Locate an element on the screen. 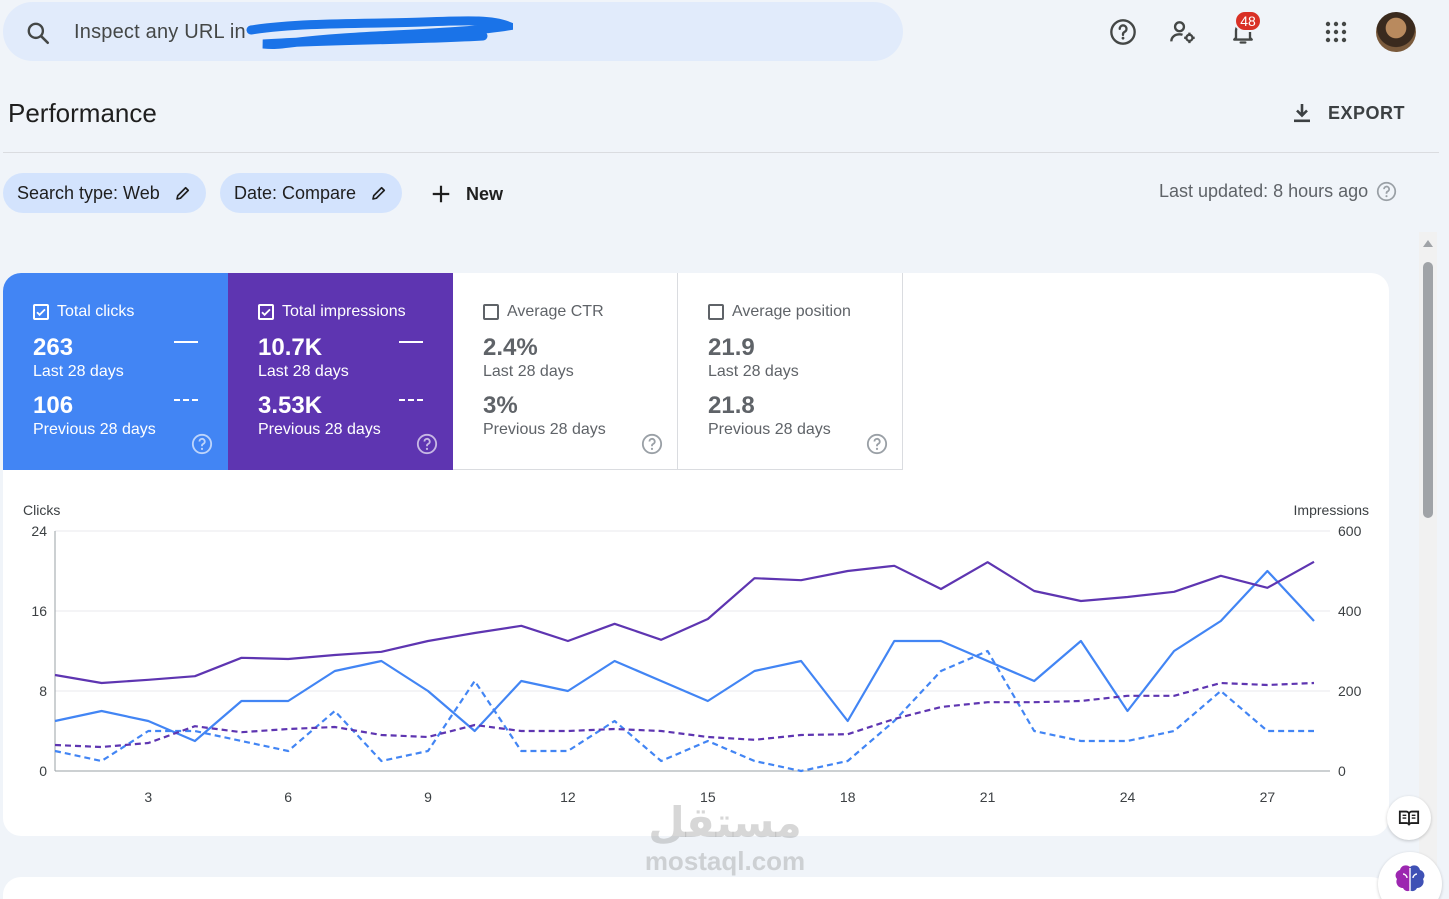 Image resolution: width=1449 pixels, height=899 pixels. page-title: Performance is located at coordinates (82, 113).